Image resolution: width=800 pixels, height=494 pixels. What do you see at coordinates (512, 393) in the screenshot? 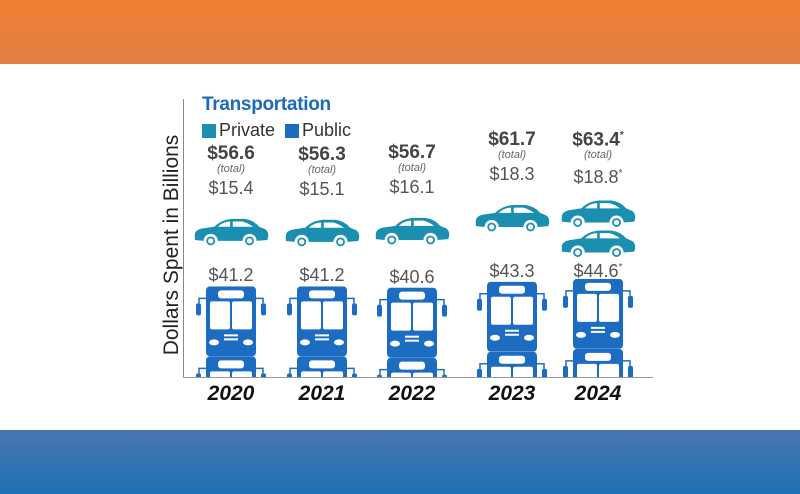
I see `x-tick-2023: 2023` at bounding box center [512, 393].